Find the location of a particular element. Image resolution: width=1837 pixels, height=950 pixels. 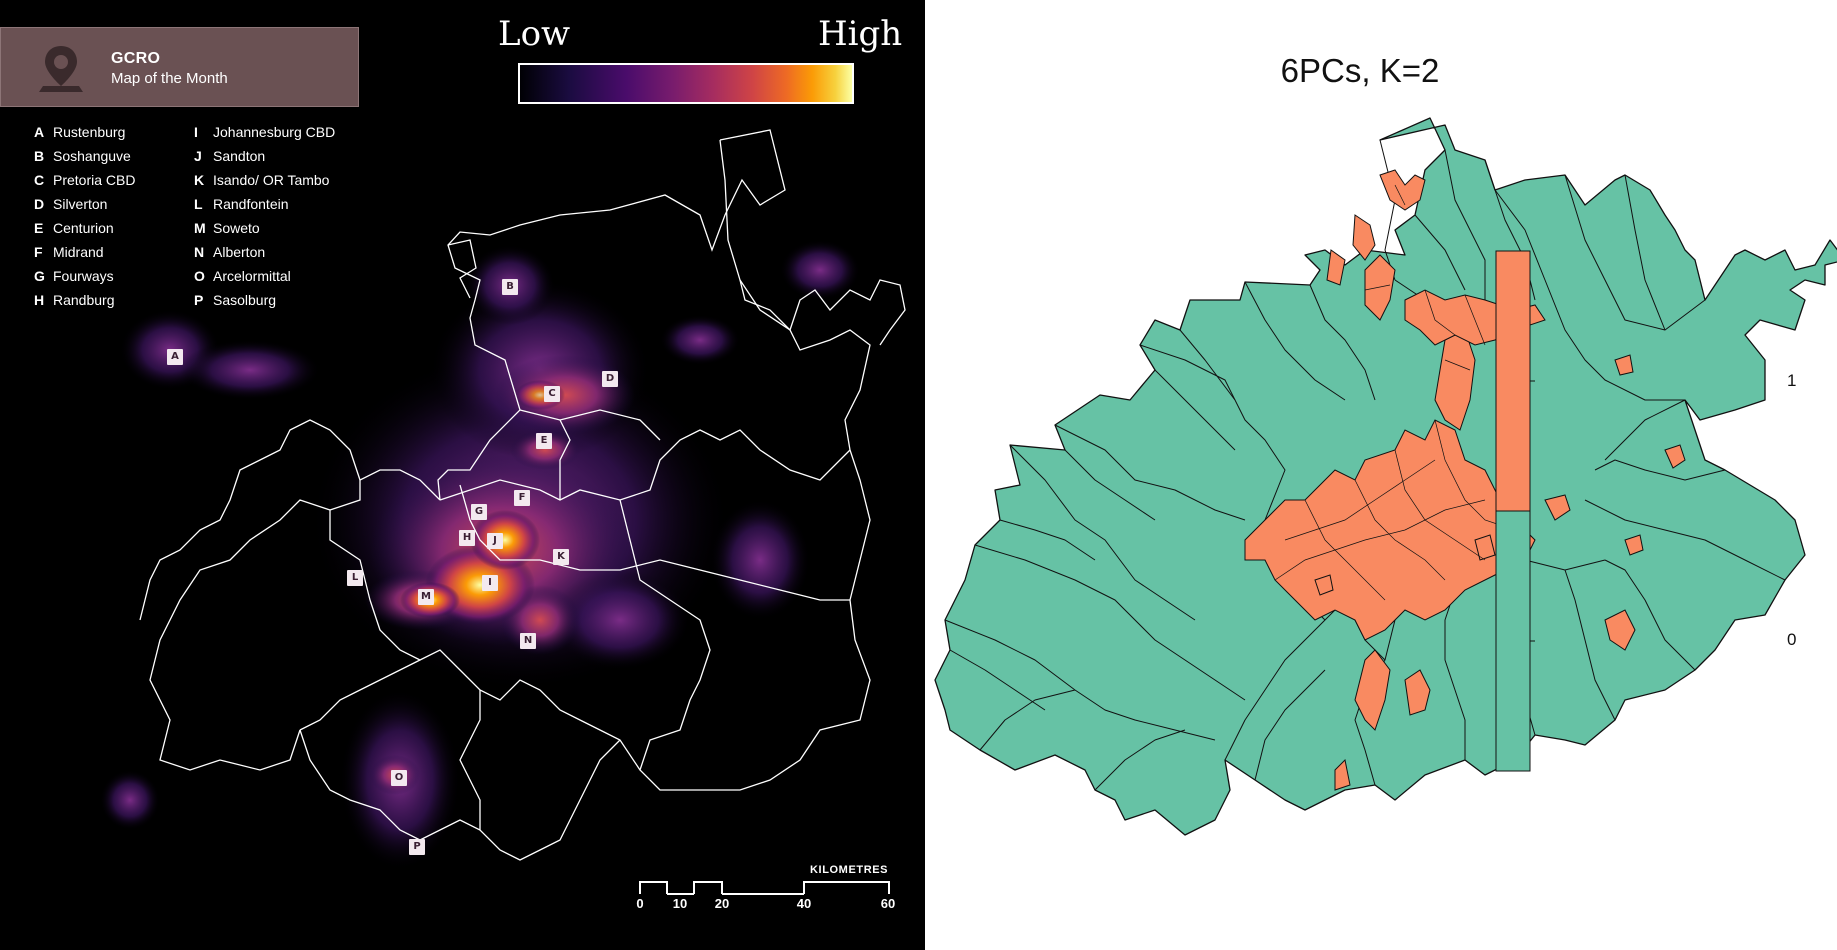

legend-item: G Fourways is located at coordinates (74, 276).